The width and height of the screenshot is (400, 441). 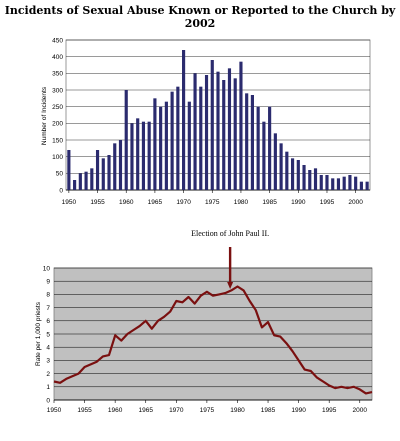 What do you see at coordinates (57, 124) in the screenshot?
I see `bar-y-tick-label: 200` at bounding box center [57, 124].